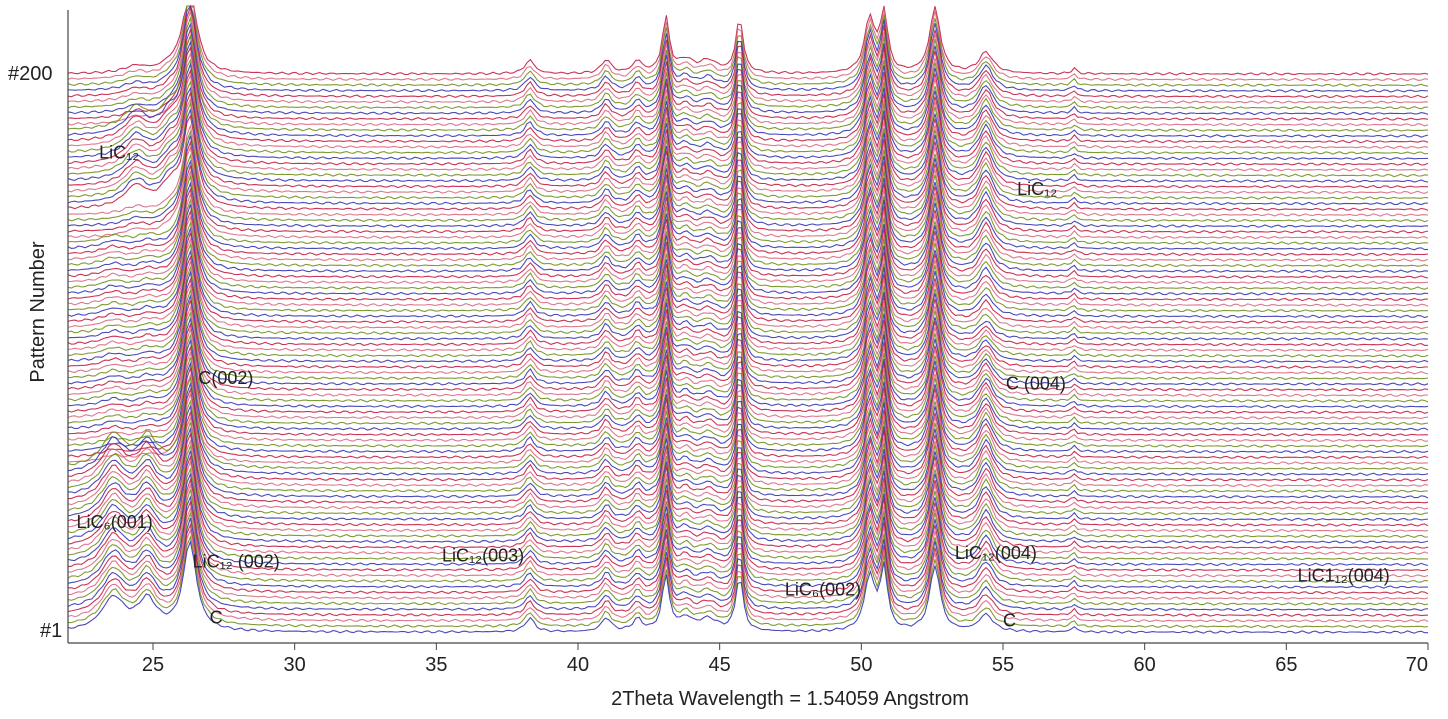 The image size is (1448, 719). What do you see at coordinates (483, 556) in the screenshot?
I see `annotation-6: LiC₁₂(003)` at bounding box center [483, 556].